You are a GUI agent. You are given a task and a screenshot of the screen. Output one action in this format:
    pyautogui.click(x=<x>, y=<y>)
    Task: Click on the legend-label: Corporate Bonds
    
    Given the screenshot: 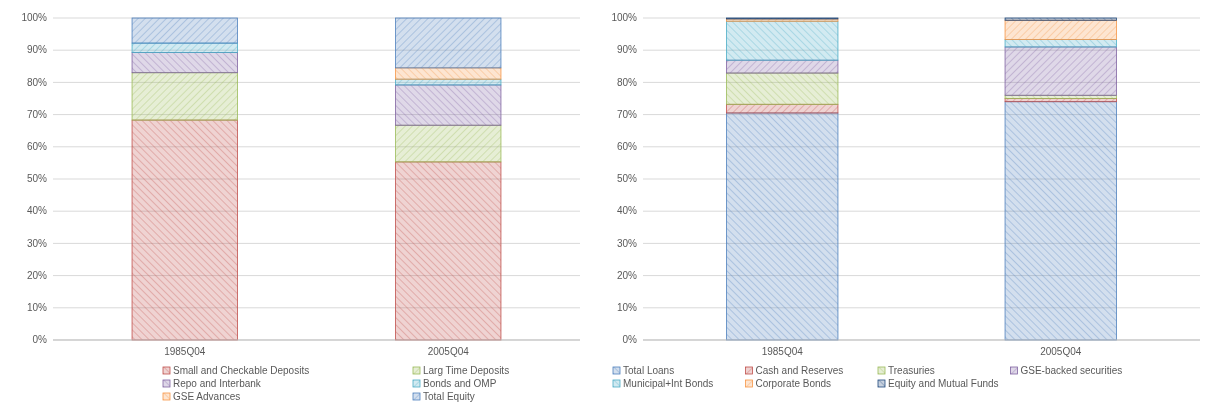 What is the action you would take?
    pyautogui.click(x=793, y=383)
    